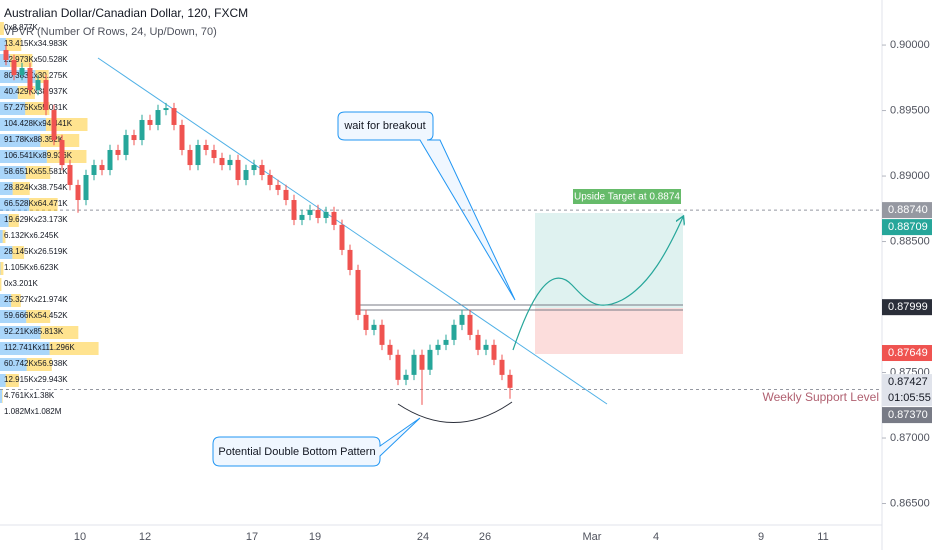 The width and height of the screenshot is (932, 550). Describe the element at coordinates (910, 45) in the screenshot. I see `y-tick-label: 0.90000` at that location.